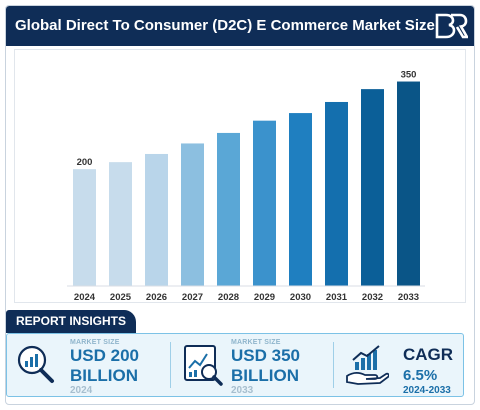 The height and width of the screenshot is (410, 480). What do you see at coordinates (192, 214) in the screenshot?
I see `bar-2027` at bounding box center [192, 214].